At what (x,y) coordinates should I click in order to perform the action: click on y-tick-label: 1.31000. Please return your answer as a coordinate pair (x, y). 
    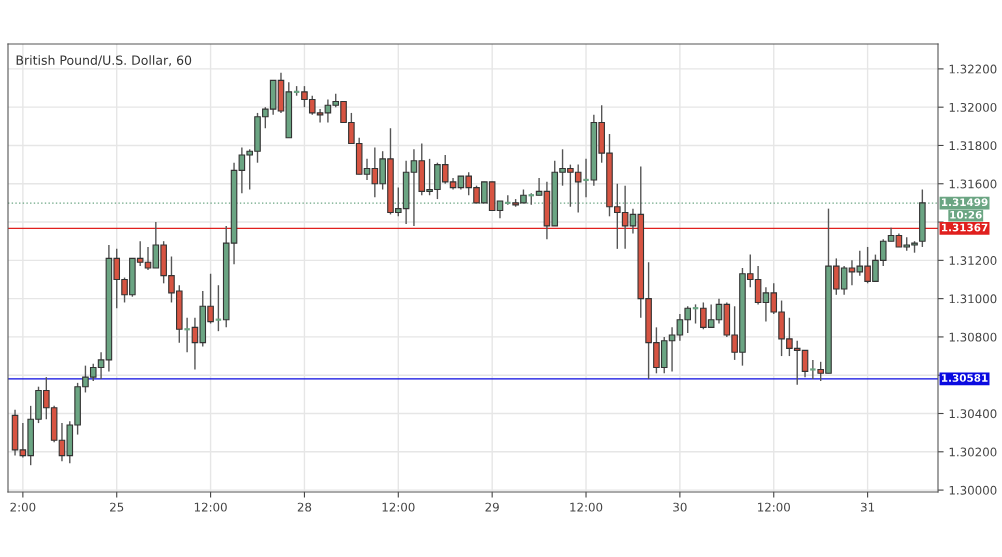
    Looking at the image, I should click on (973, 299).